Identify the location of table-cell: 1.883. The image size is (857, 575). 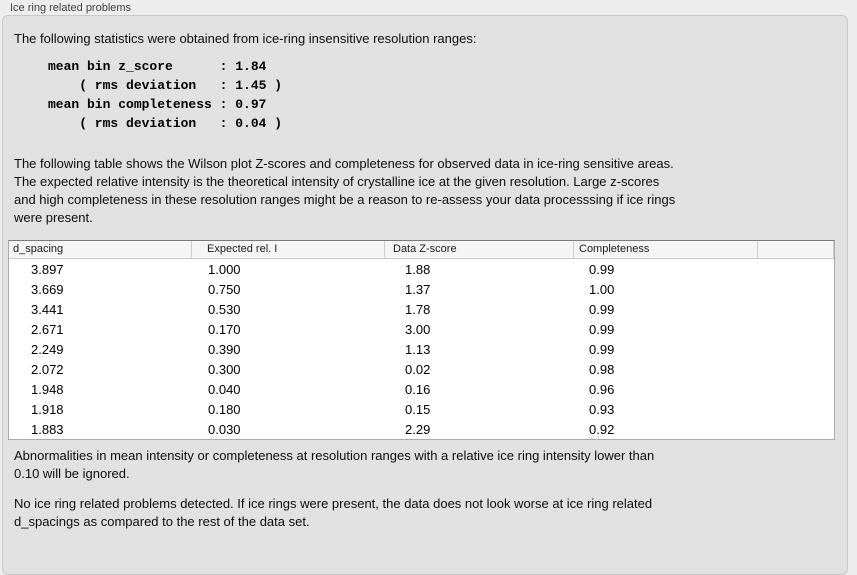
(47, 429).